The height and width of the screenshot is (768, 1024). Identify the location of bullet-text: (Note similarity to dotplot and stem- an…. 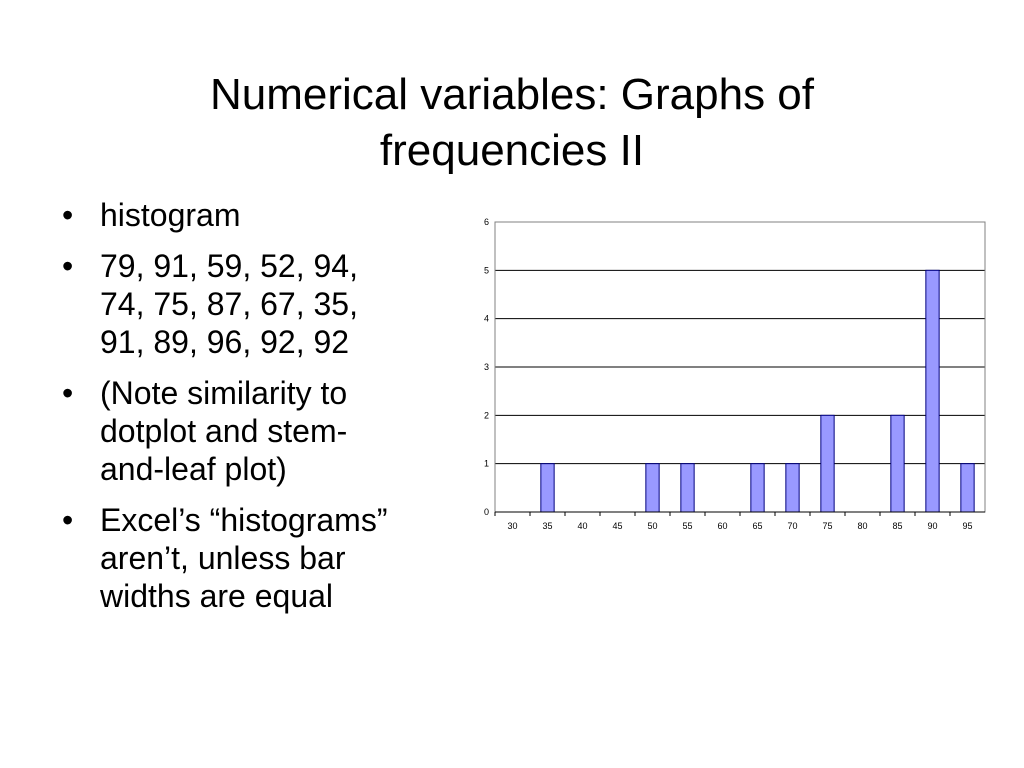
(286, 431).